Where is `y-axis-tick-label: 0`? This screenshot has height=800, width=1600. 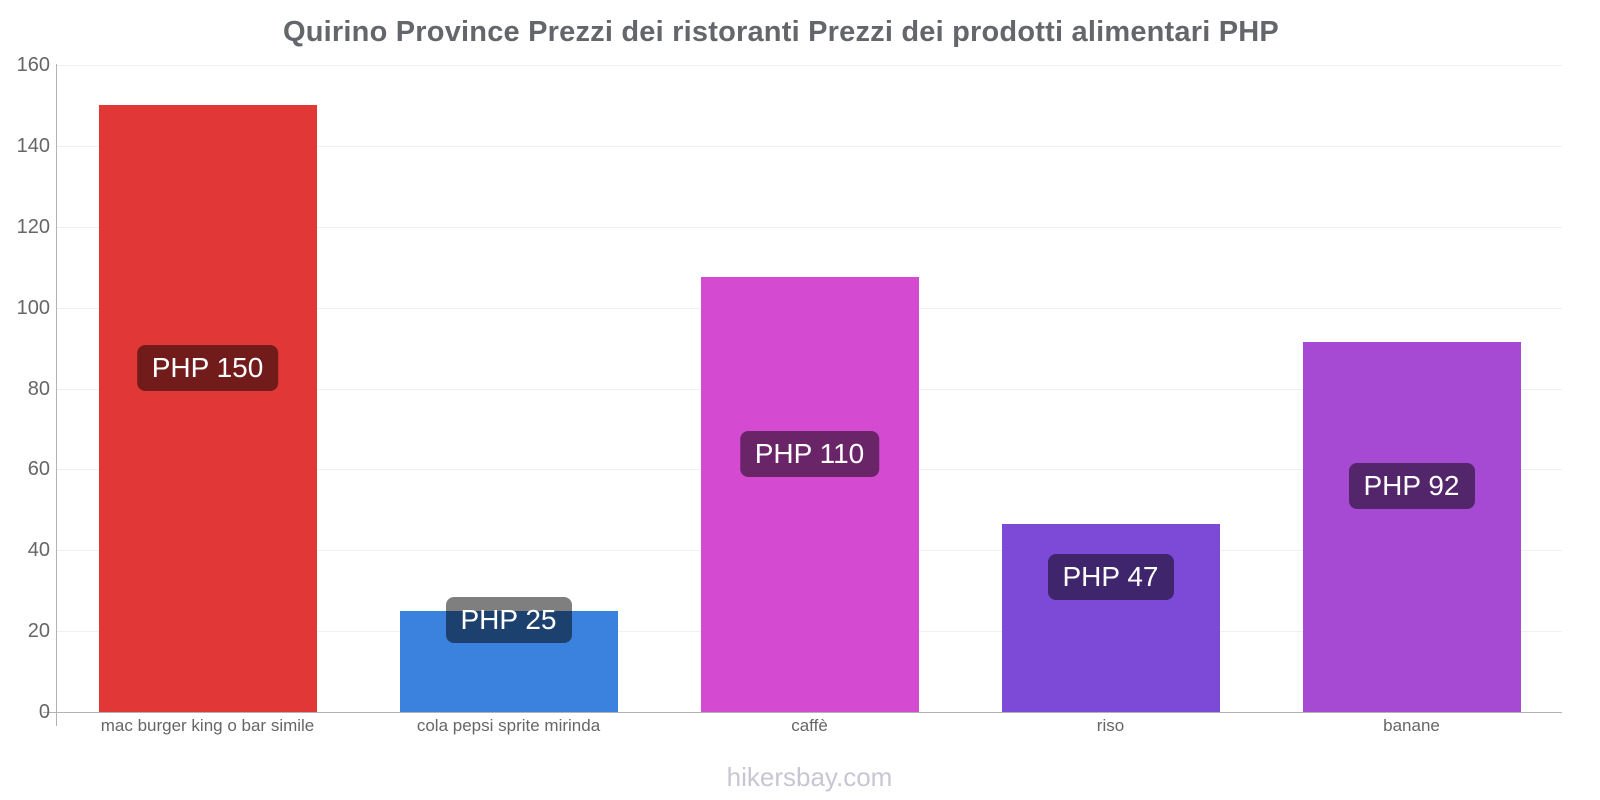 y-axis-tick-label: 0 is located at coordinates (44, 712).